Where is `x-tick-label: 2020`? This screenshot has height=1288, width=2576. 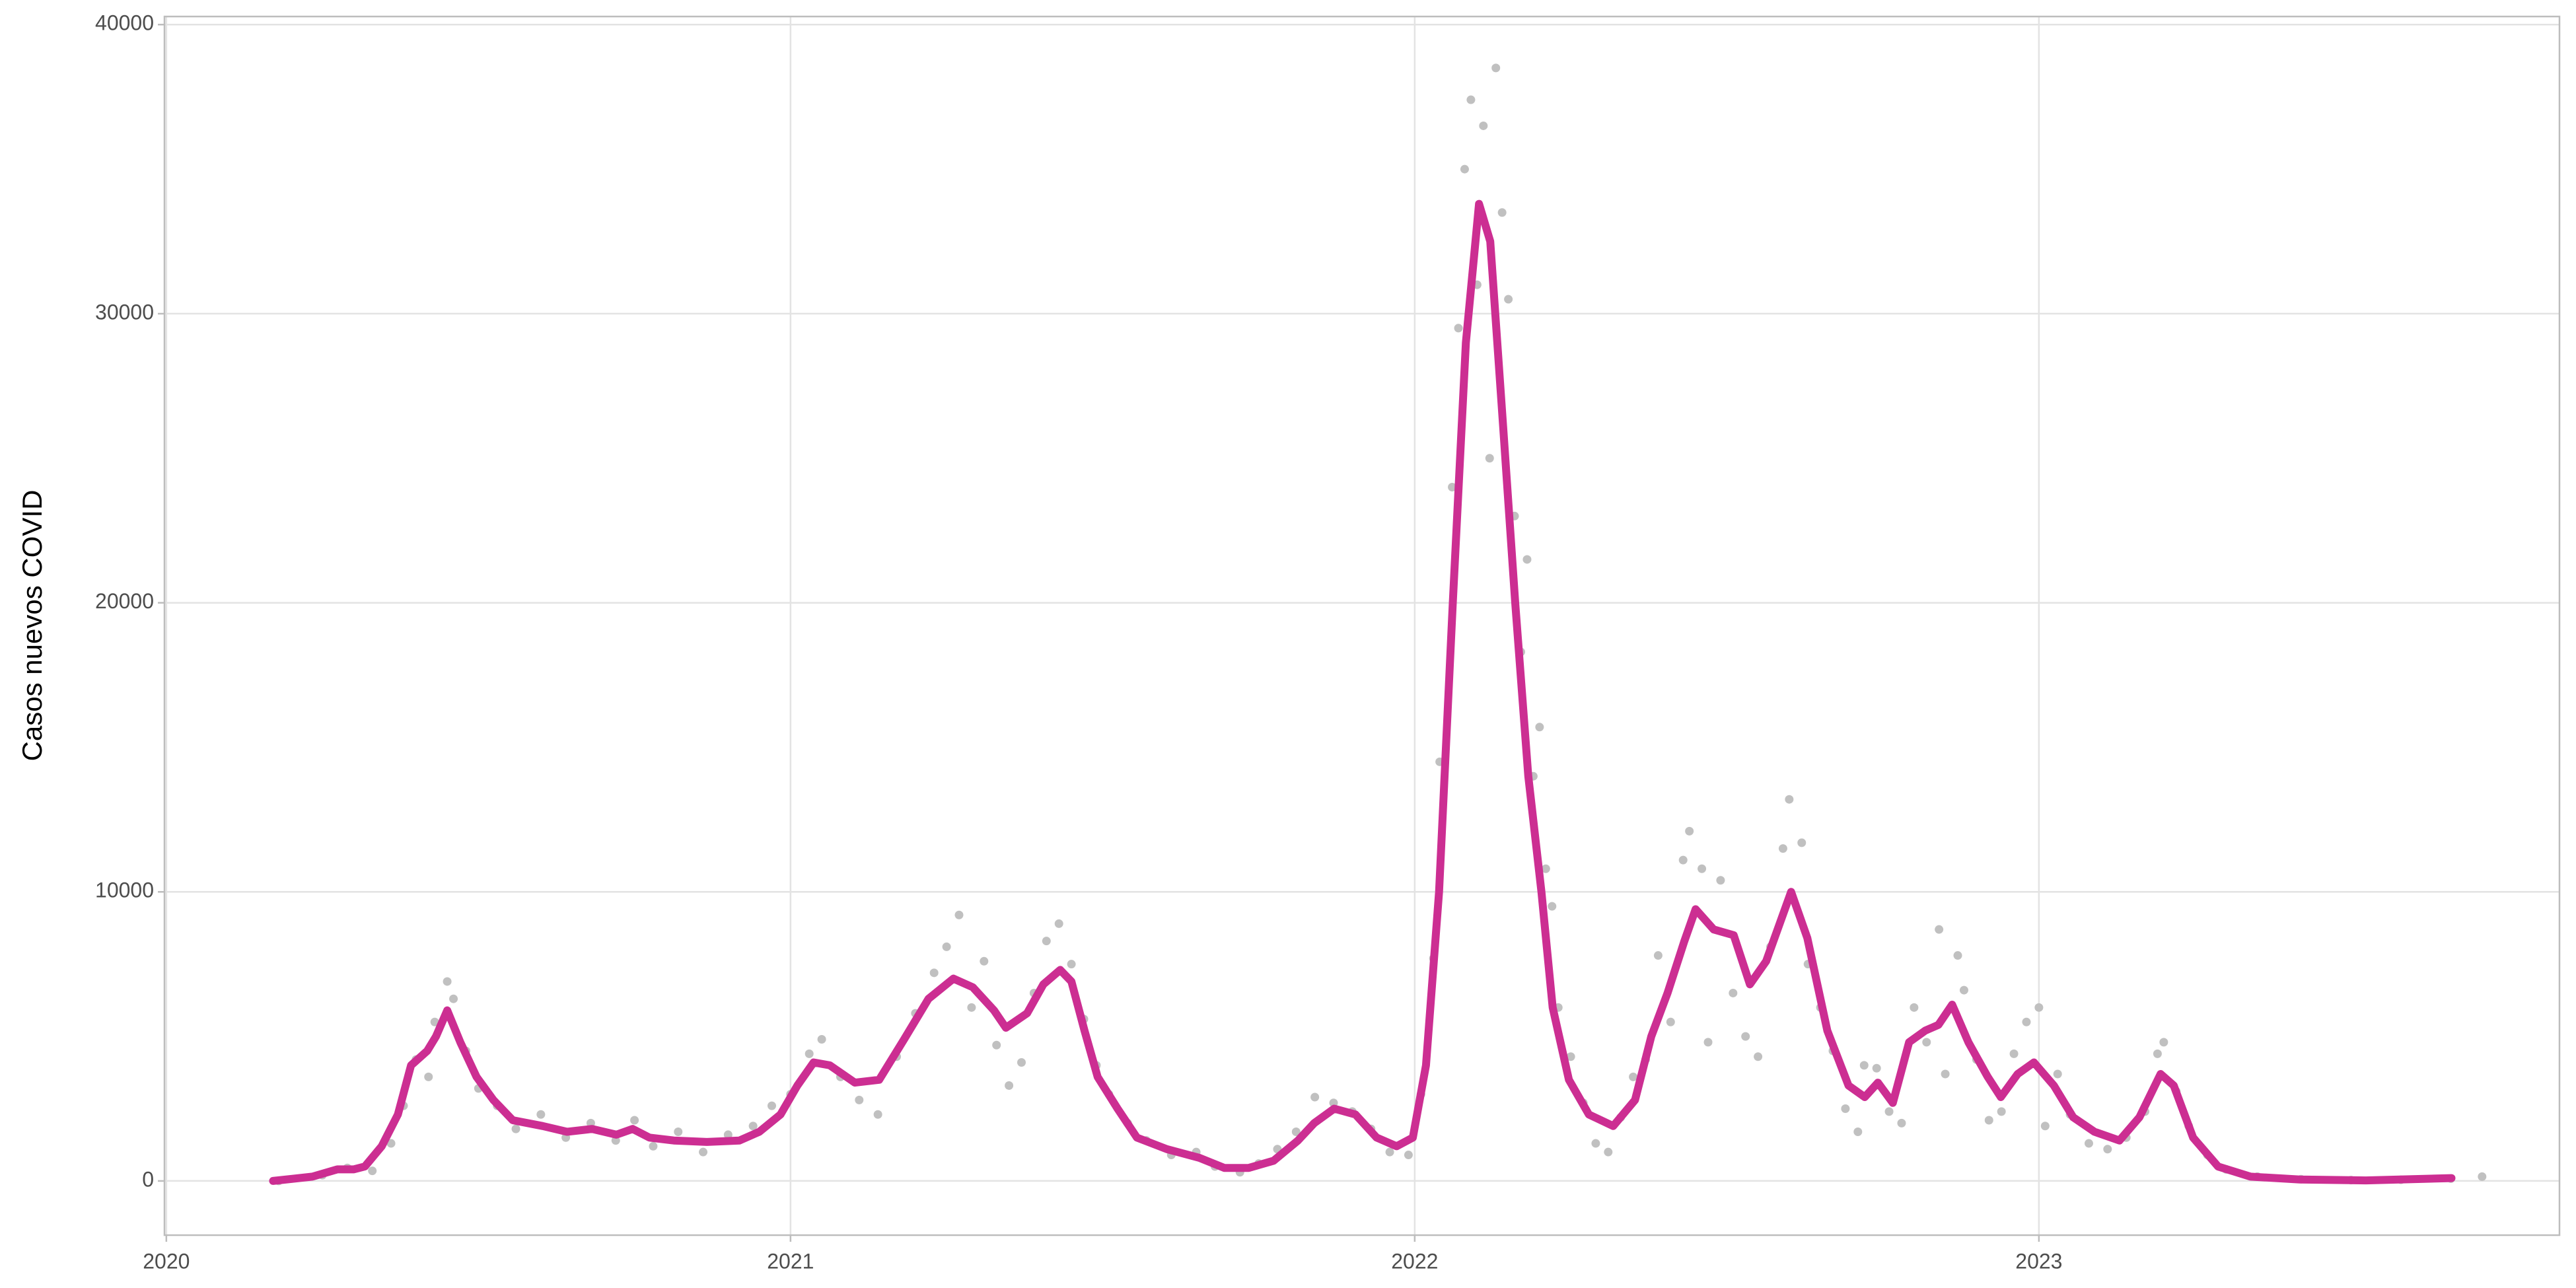 x-tick-label: 2020 is located at coordinates (167, 1261).